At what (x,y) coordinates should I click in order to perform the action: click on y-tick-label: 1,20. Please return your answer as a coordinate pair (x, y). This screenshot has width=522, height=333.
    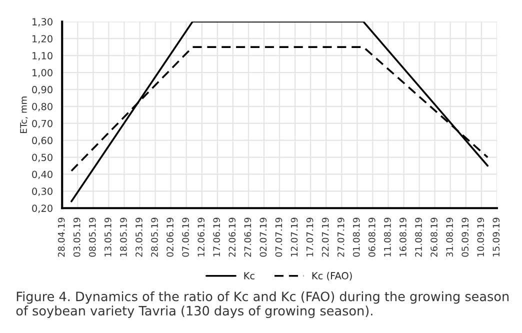
    Looking at the image, I should click on (42, 39).